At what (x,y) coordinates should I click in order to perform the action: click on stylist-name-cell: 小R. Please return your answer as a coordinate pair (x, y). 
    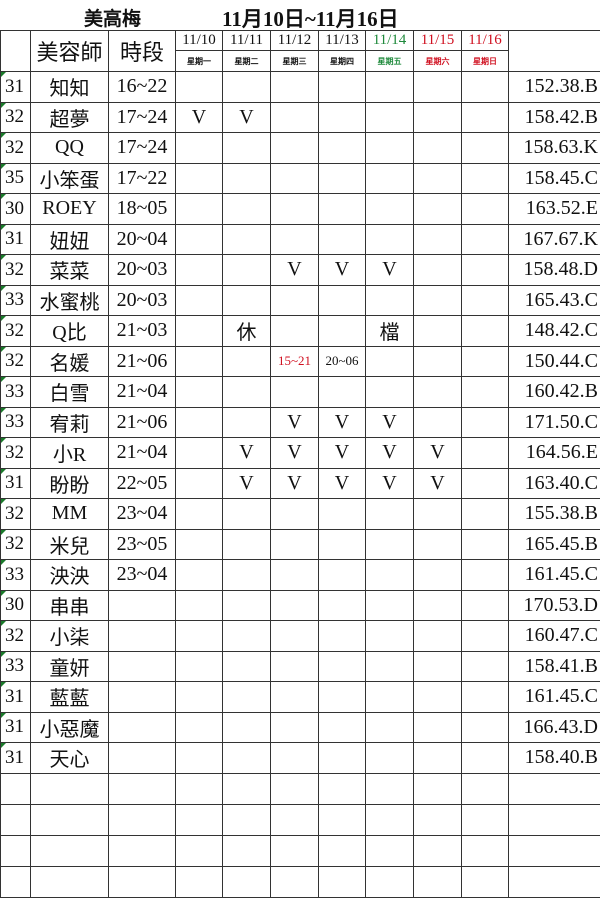
    Looking at the image, I should click on (69, 453).